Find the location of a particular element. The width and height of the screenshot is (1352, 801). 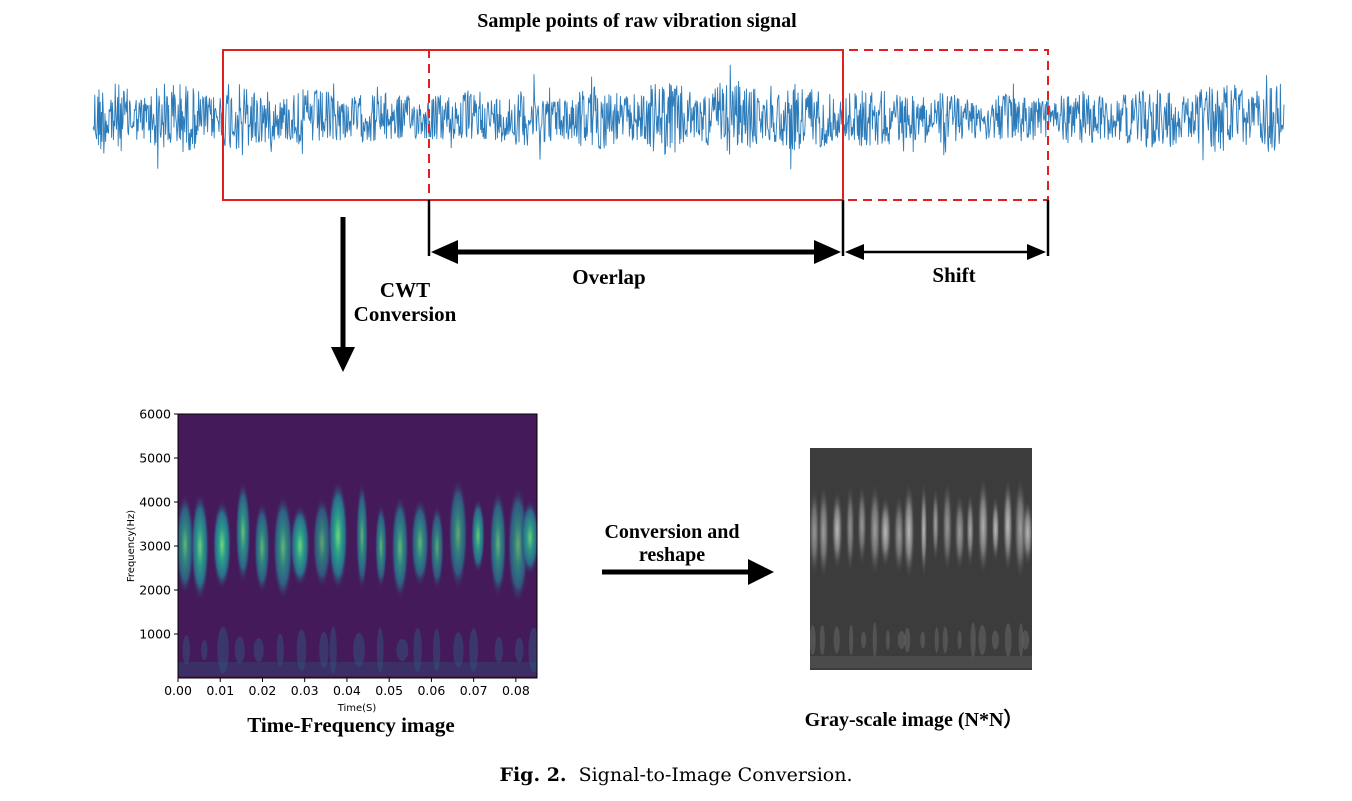

y-tick-label: 2000 is located at coordinates (155, 590).